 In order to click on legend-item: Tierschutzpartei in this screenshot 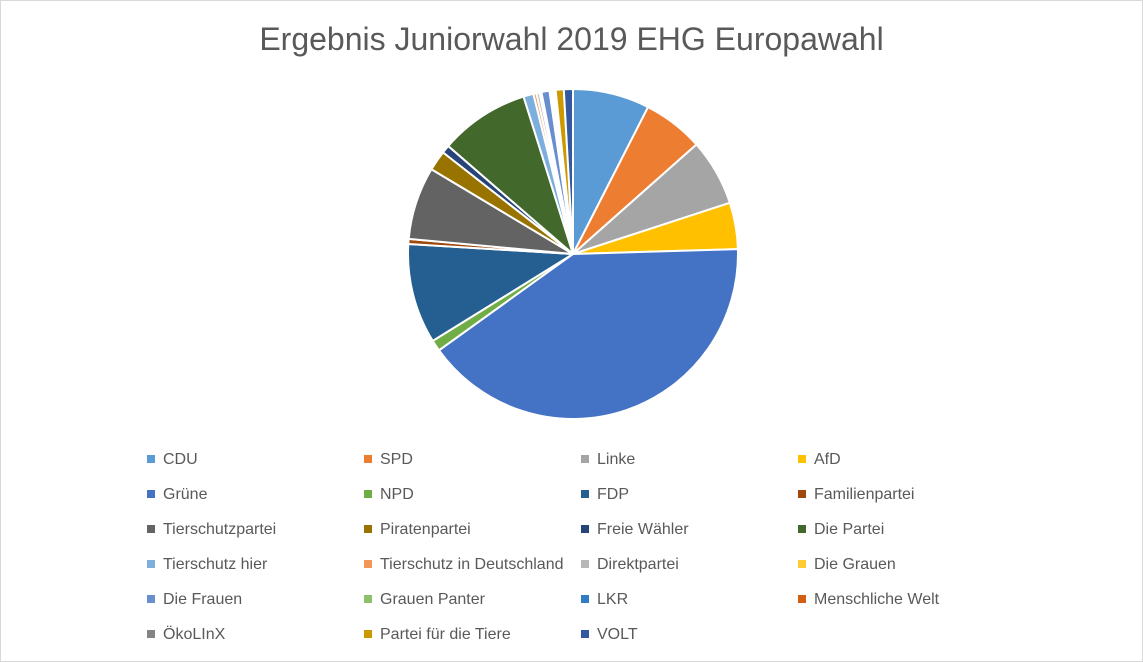, I will do `click(211, 530)`.